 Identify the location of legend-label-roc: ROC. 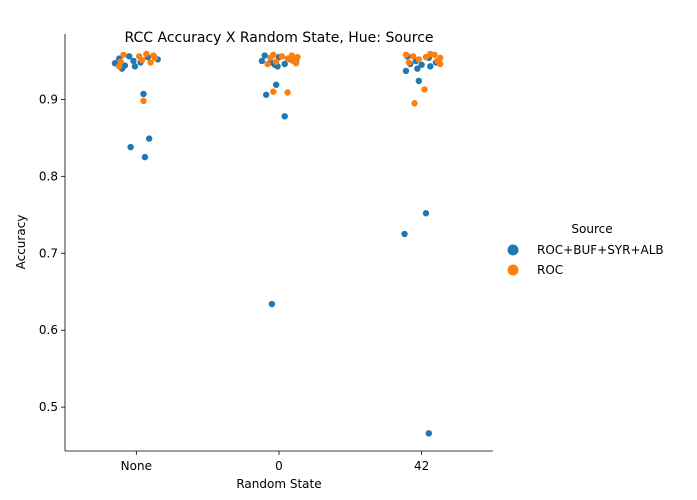
(550, 270).